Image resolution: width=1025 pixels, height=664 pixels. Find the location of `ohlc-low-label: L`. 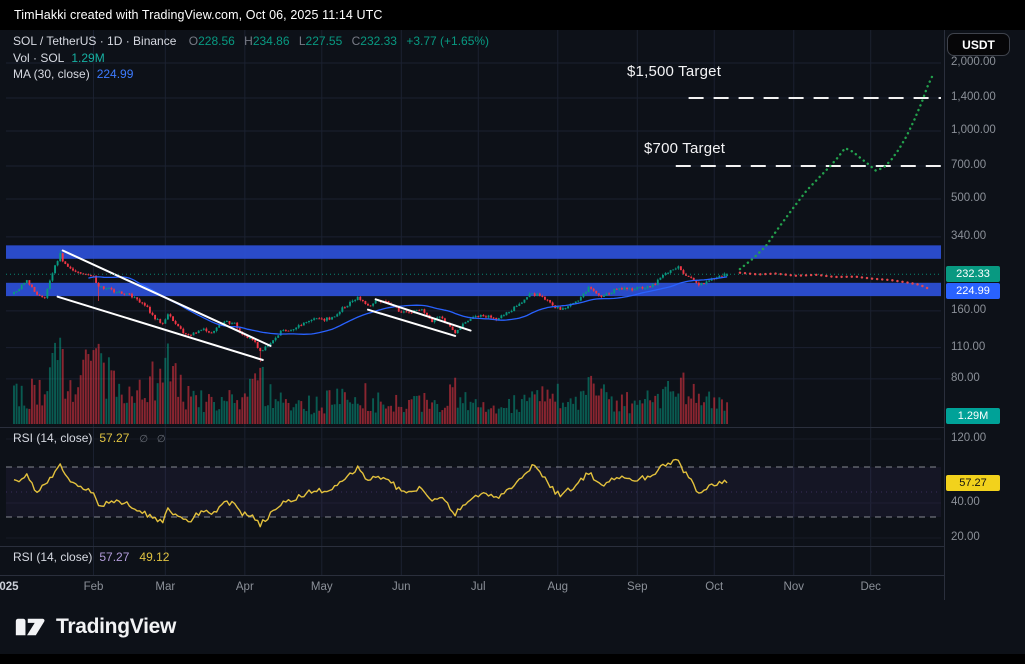

ohlc-low-label: L is located at coordinates (302, 41).